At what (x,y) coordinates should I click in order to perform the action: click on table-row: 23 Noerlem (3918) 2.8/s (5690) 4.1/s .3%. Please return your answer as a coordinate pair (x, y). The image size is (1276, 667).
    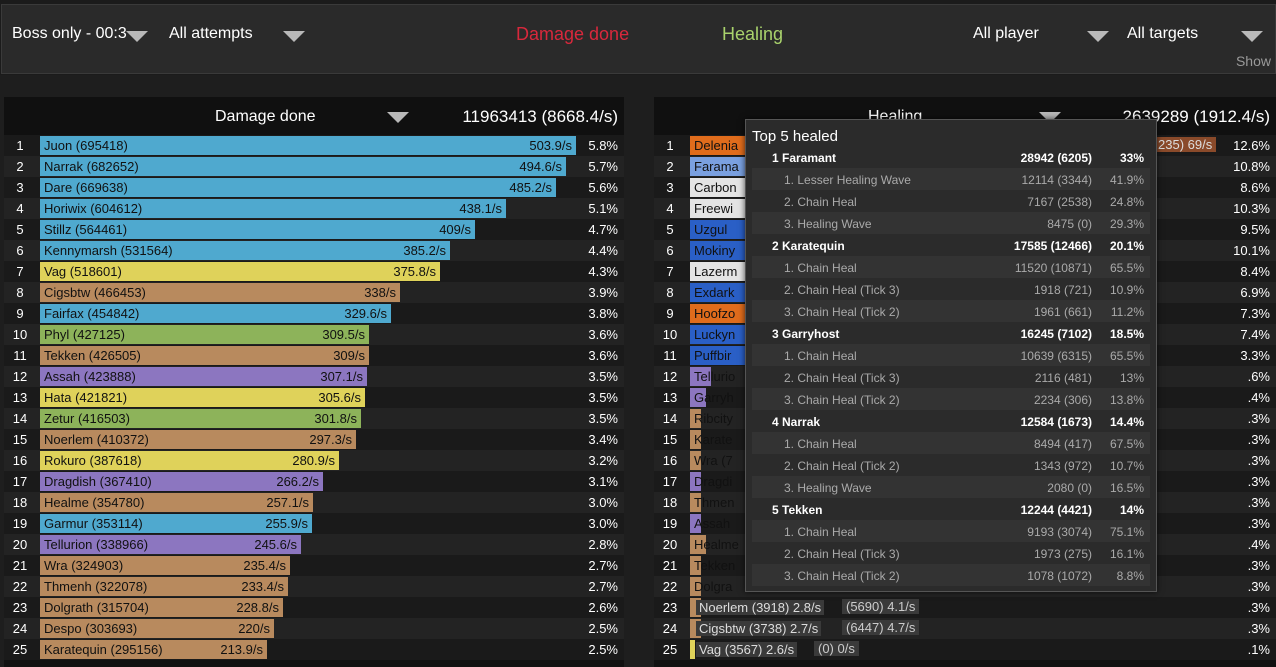
    Looking at the image, I should click on (965, 607).